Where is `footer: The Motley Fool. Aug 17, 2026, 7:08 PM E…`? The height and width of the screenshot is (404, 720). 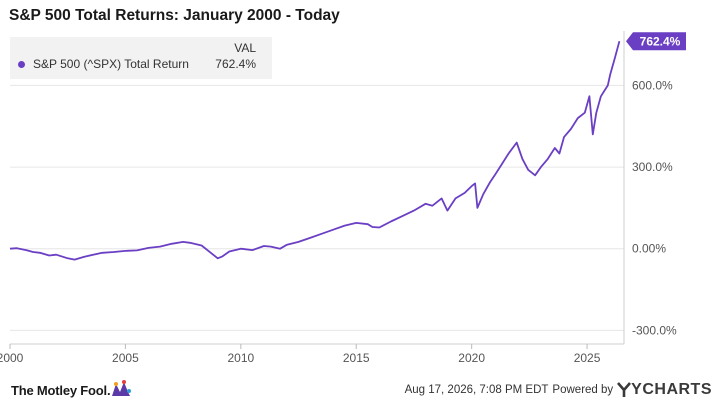
footer: The Motley Fool. Aug 17, 2026, 7:08 PM E… is located at coordinates (360, 390).